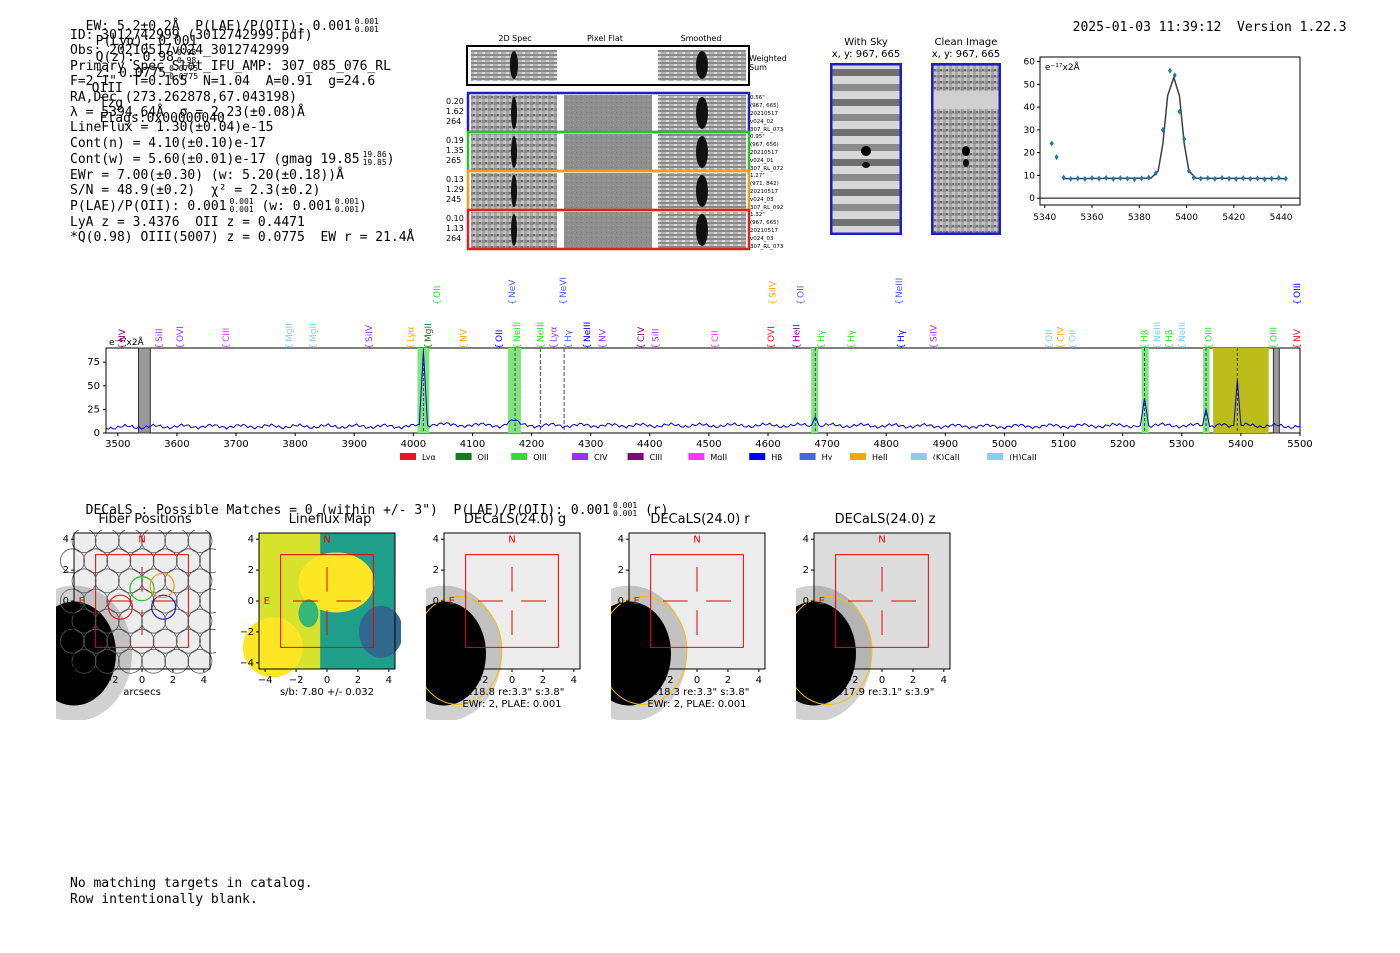 The width and height of the screenshot is (1400, 953). I want to click on header-plya: P(Lyα): 0.001, so click(146, 41).